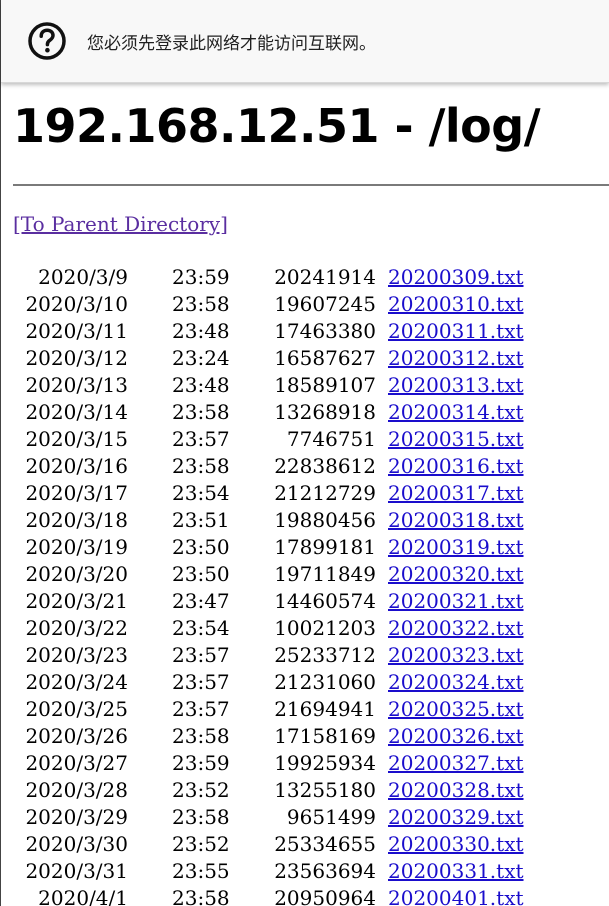 This screenshot has width=609, height=906. Describe the element at coordinates (304, 736) in the screenshot. I see `file-row: 2020/3/26 23:58 17158169 20200326.txt` at that location.